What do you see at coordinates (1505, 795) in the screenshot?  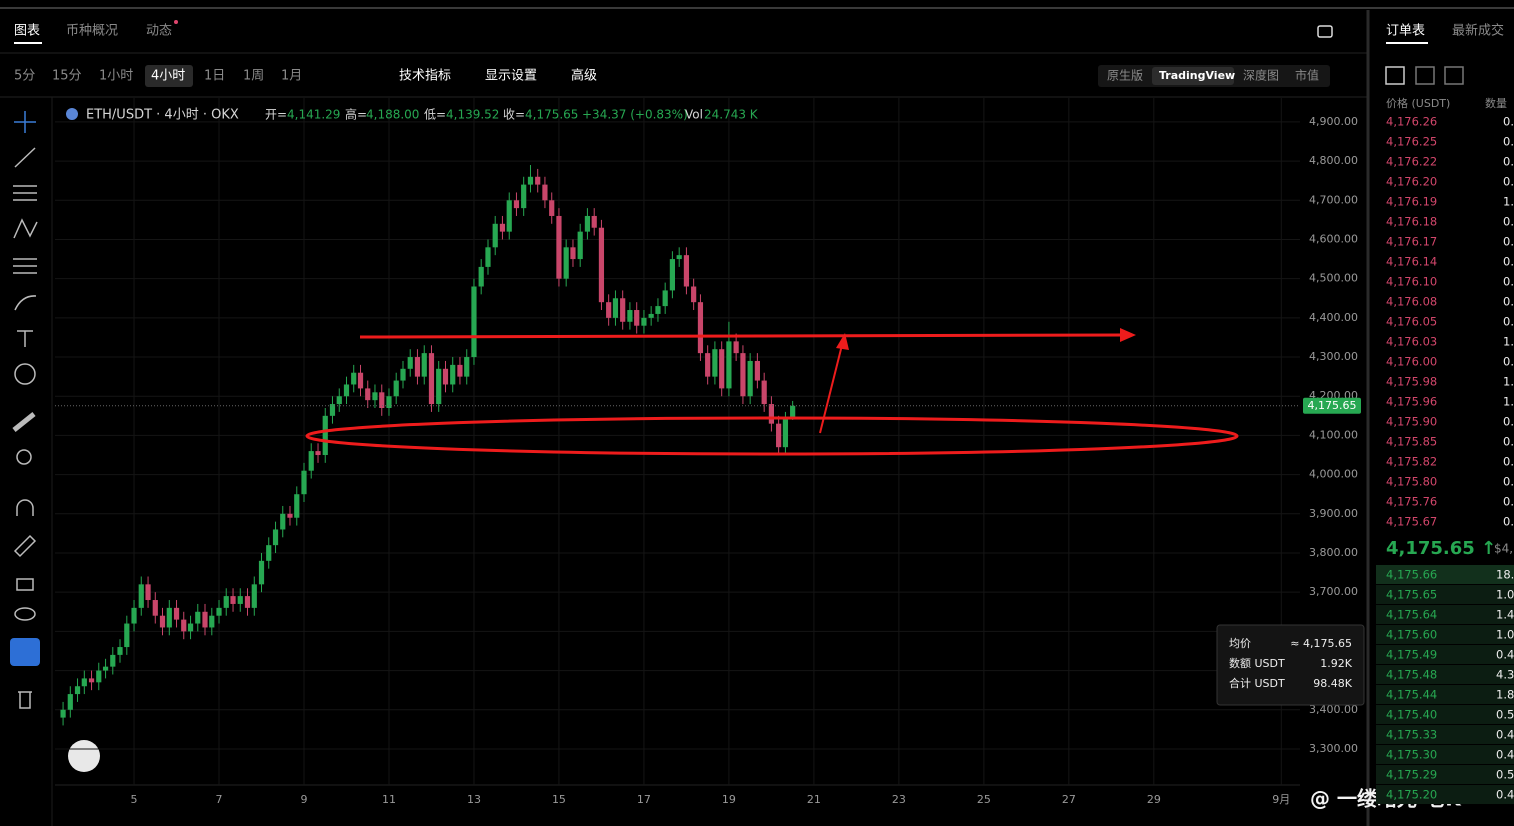 I see `bid-qty: 0.4` at bounding box center [1505, 795].